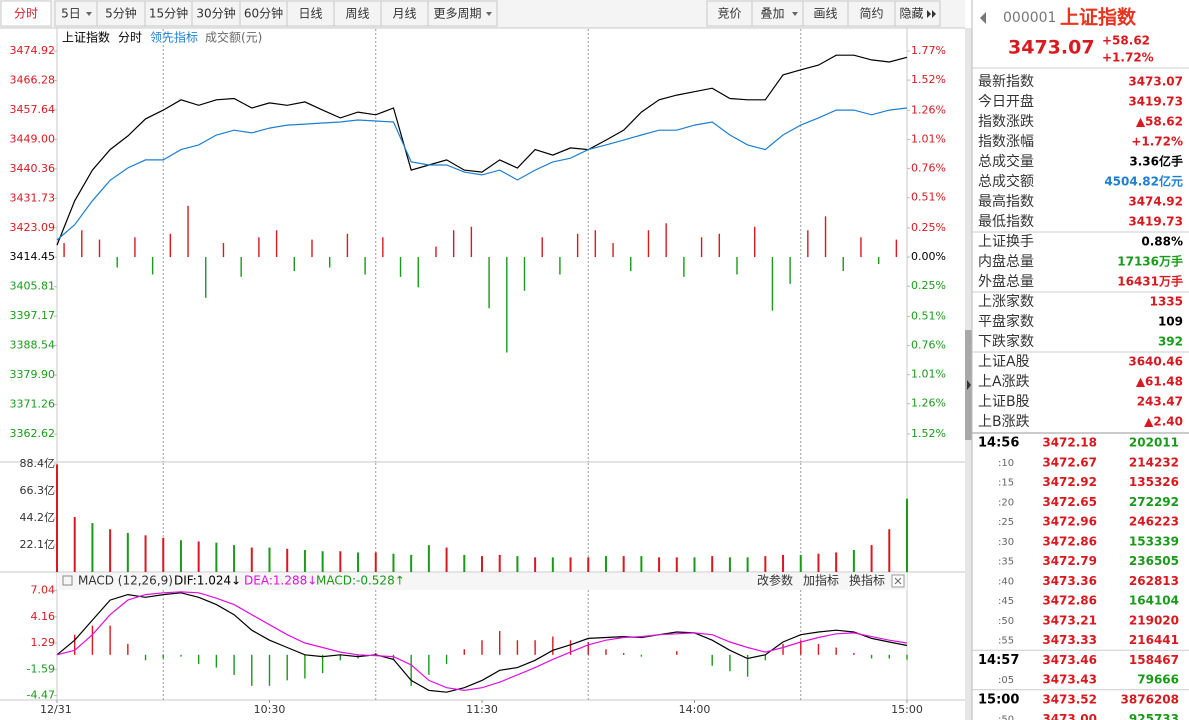 This screenshot has height=720, width=1189. I want to click on macd-button: 改参数, so click(775, 580).